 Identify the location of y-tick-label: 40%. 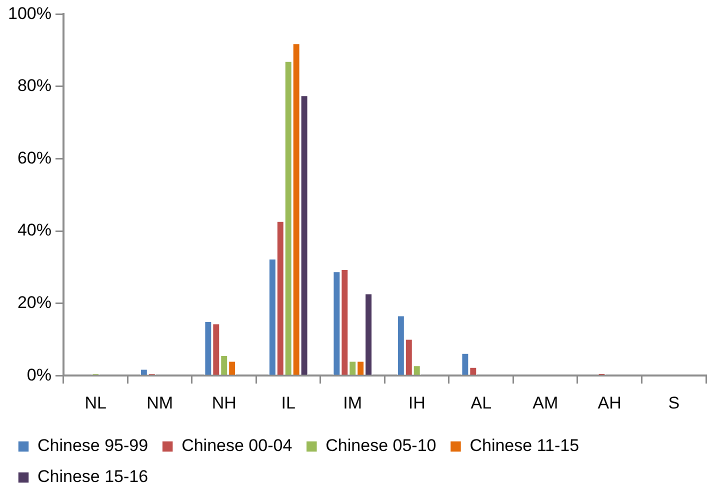
(34, 230).